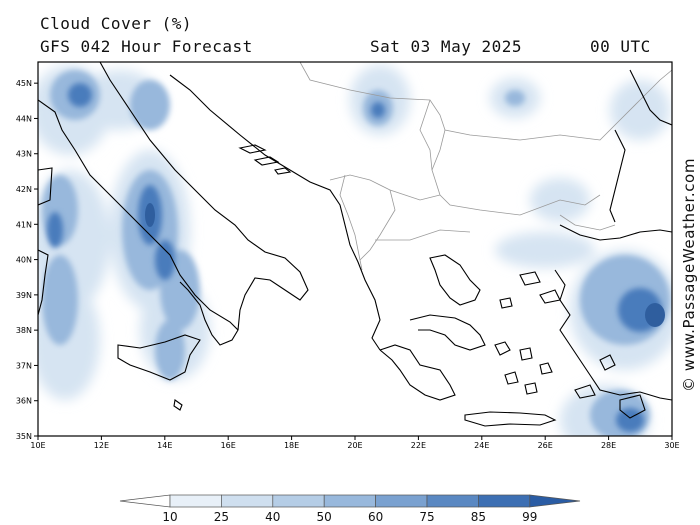  Describe the element at coordinates (545, 445) in the screenshot. I see `lon-tick-label: 26E` at that location.